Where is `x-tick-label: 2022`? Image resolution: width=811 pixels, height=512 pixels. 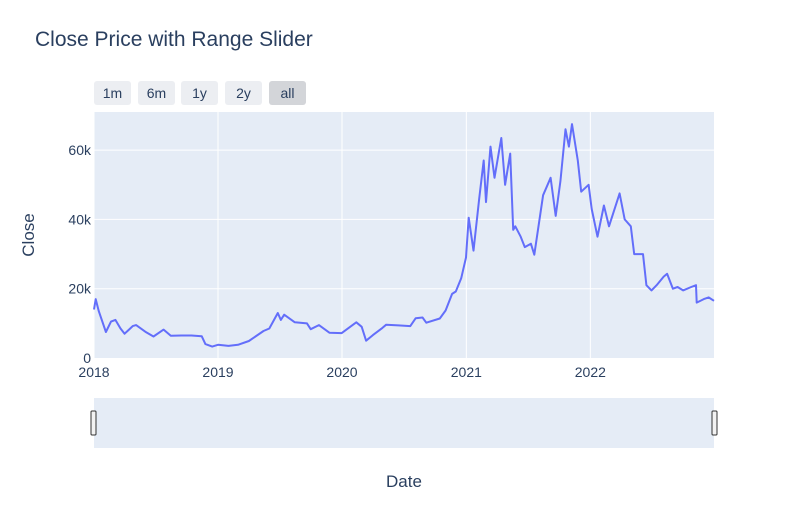
x-tick-label: 2022 is located at coordinates (590, 372).